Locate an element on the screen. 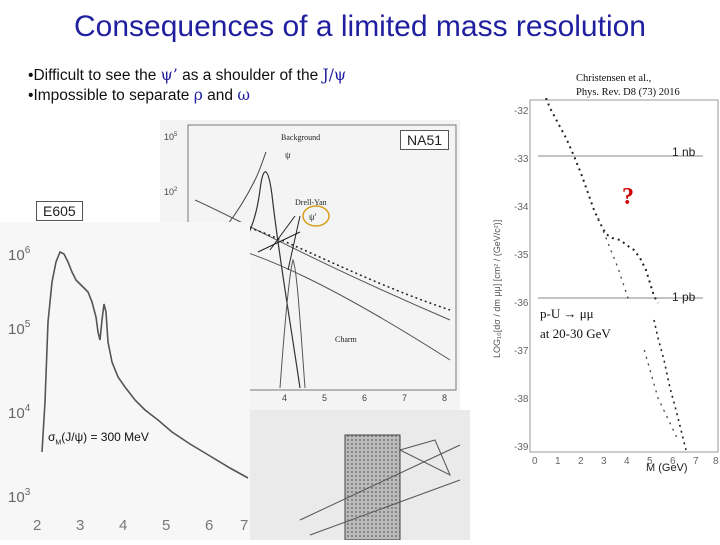 Image resolution: width=720 pixels, height=545 pixels. rho-symbol: ρ is located at coordinates (198, 95).